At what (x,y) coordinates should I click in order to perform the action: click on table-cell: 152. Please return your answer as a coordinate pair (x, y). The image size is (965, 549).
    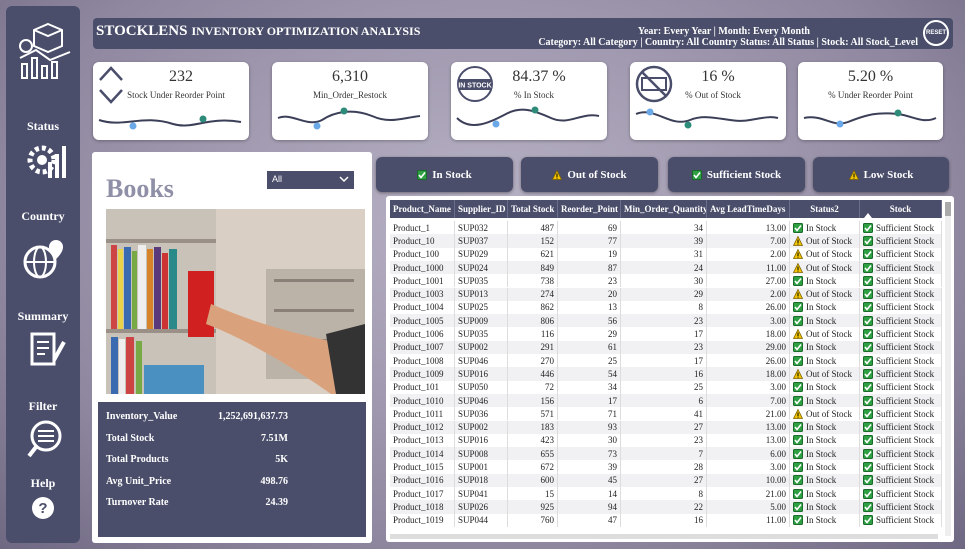
    Looking at the image, I should click on (533, 241).